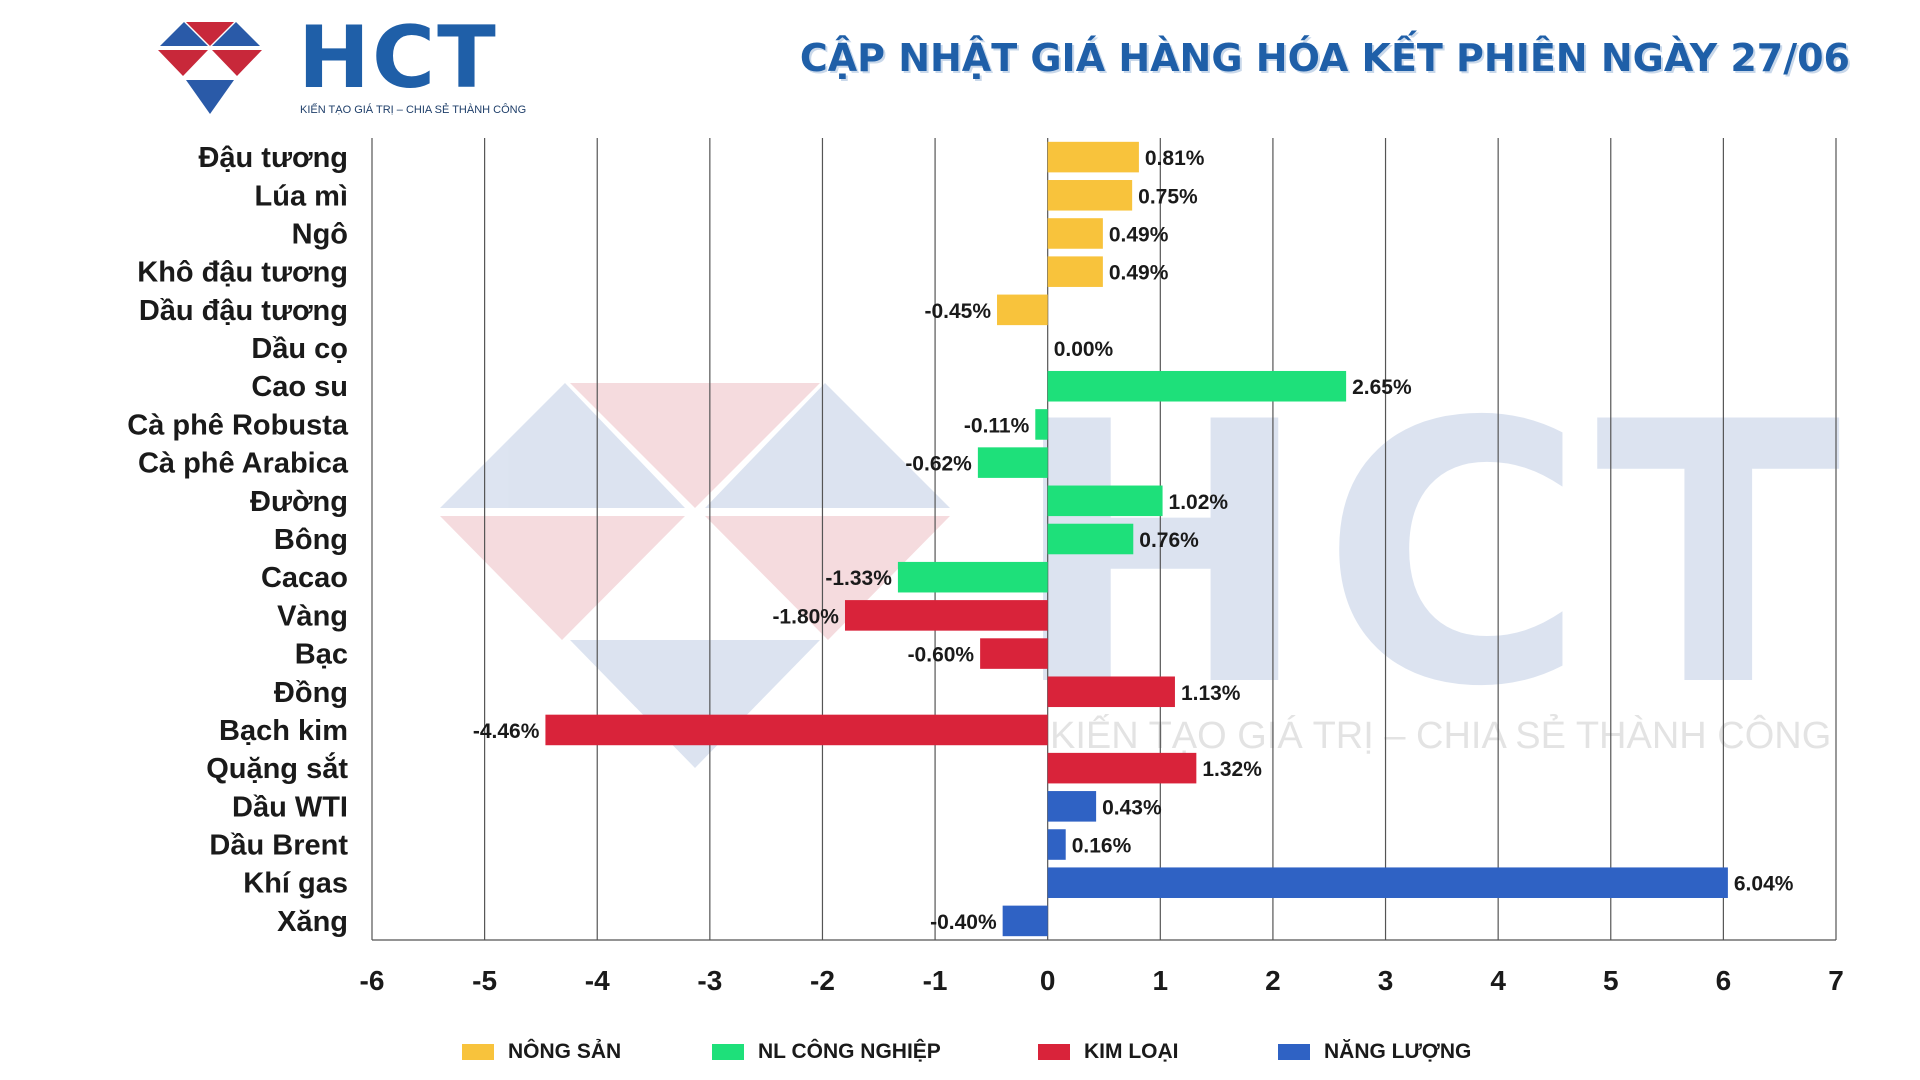 Image resolution: width=1920 pixels, height=1080 pixels. I want to click on category-label: Đồng, so click(311, 693).